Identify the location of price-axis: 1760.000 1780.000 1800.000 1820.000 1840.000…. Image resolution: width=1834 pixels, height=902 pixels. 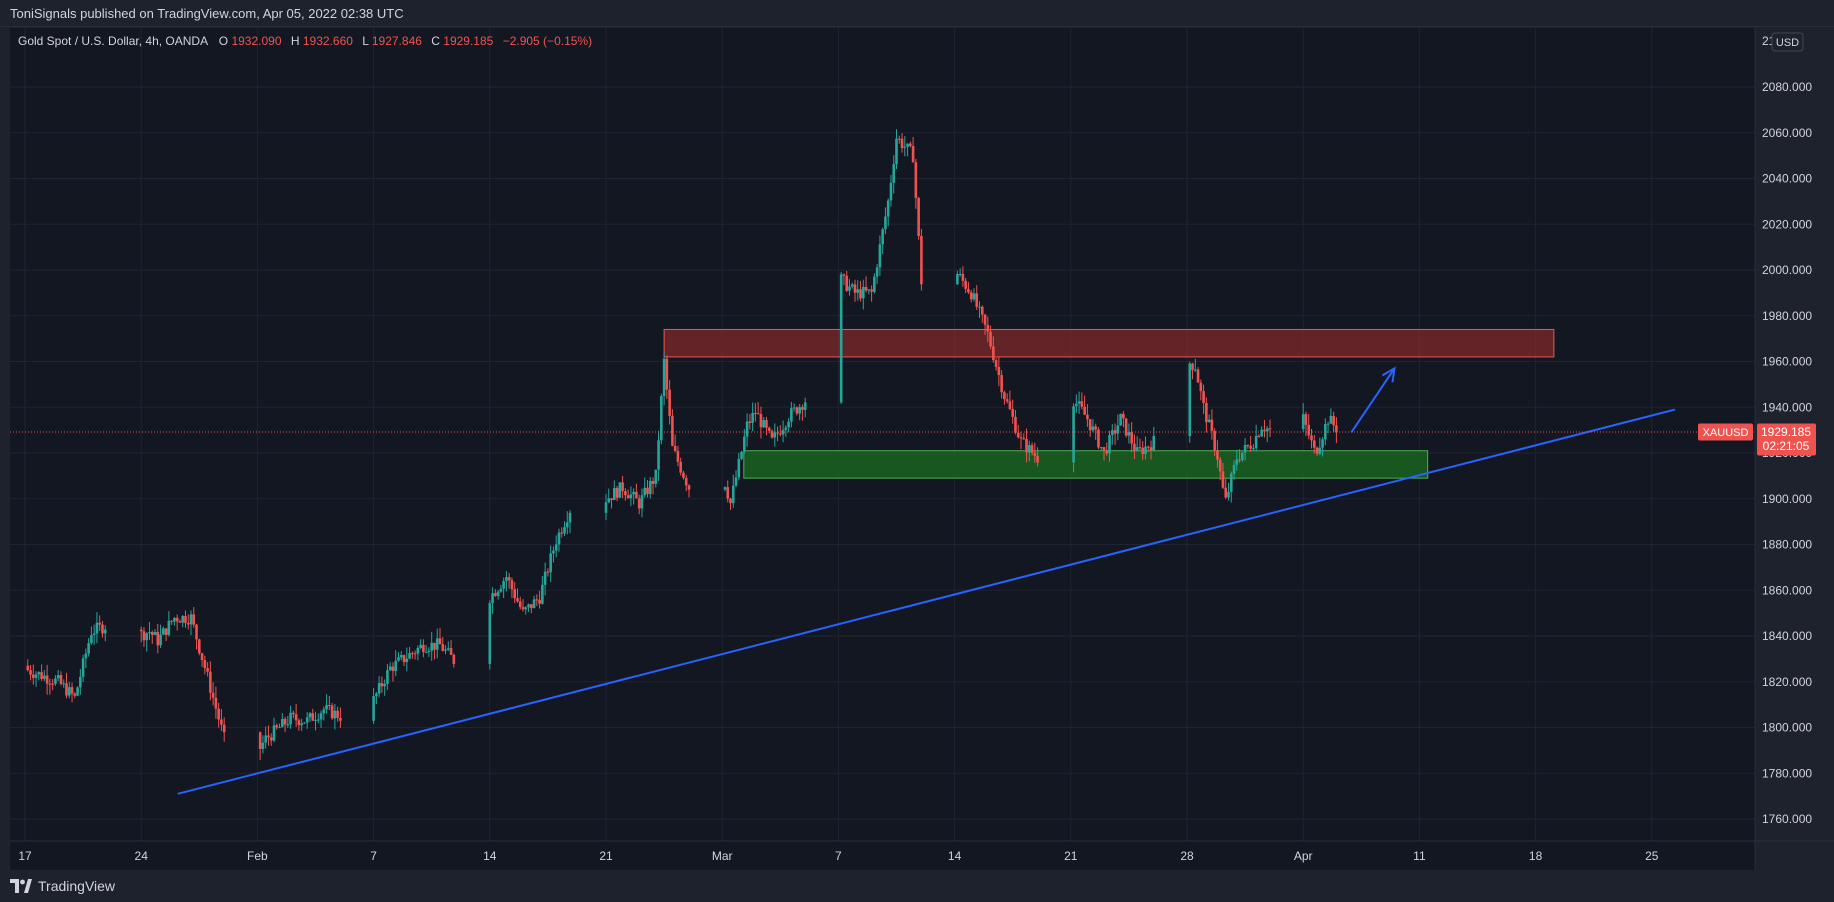
(1787, 453).